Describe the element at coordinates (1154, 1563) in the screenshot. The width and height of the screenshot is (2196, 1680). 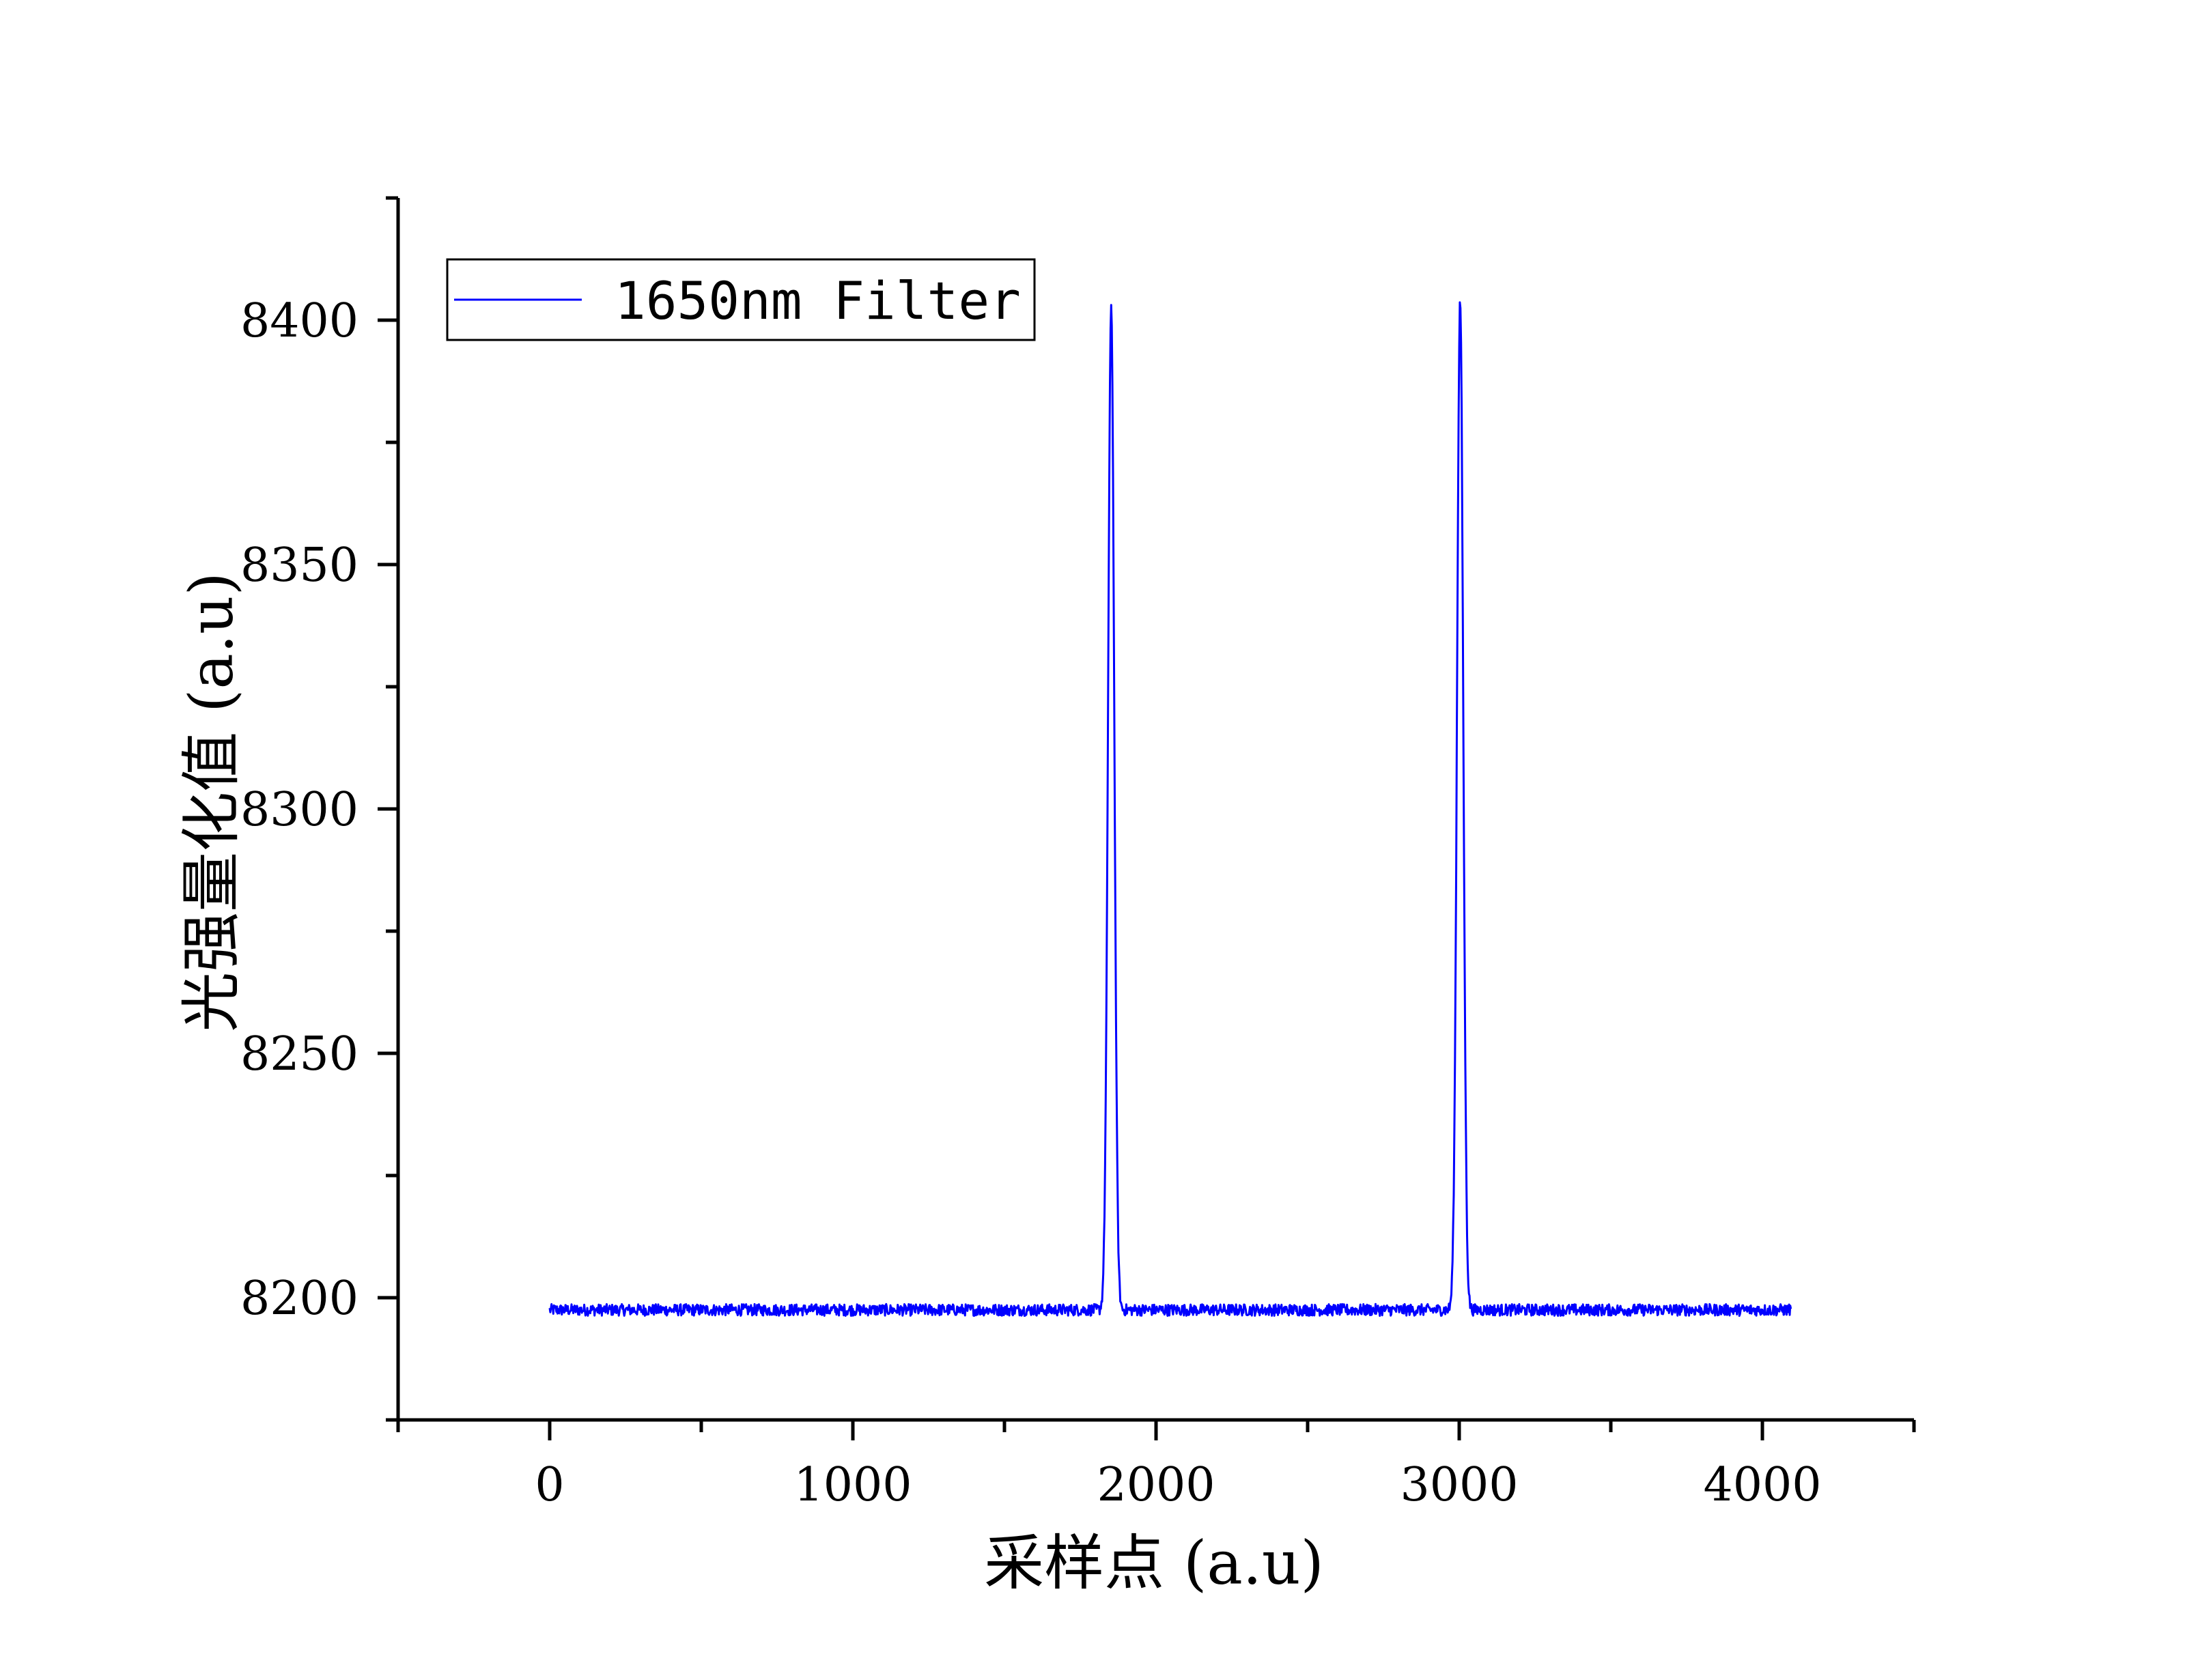
I see `x-axis-title: 采样点 (a.u)` at that location.